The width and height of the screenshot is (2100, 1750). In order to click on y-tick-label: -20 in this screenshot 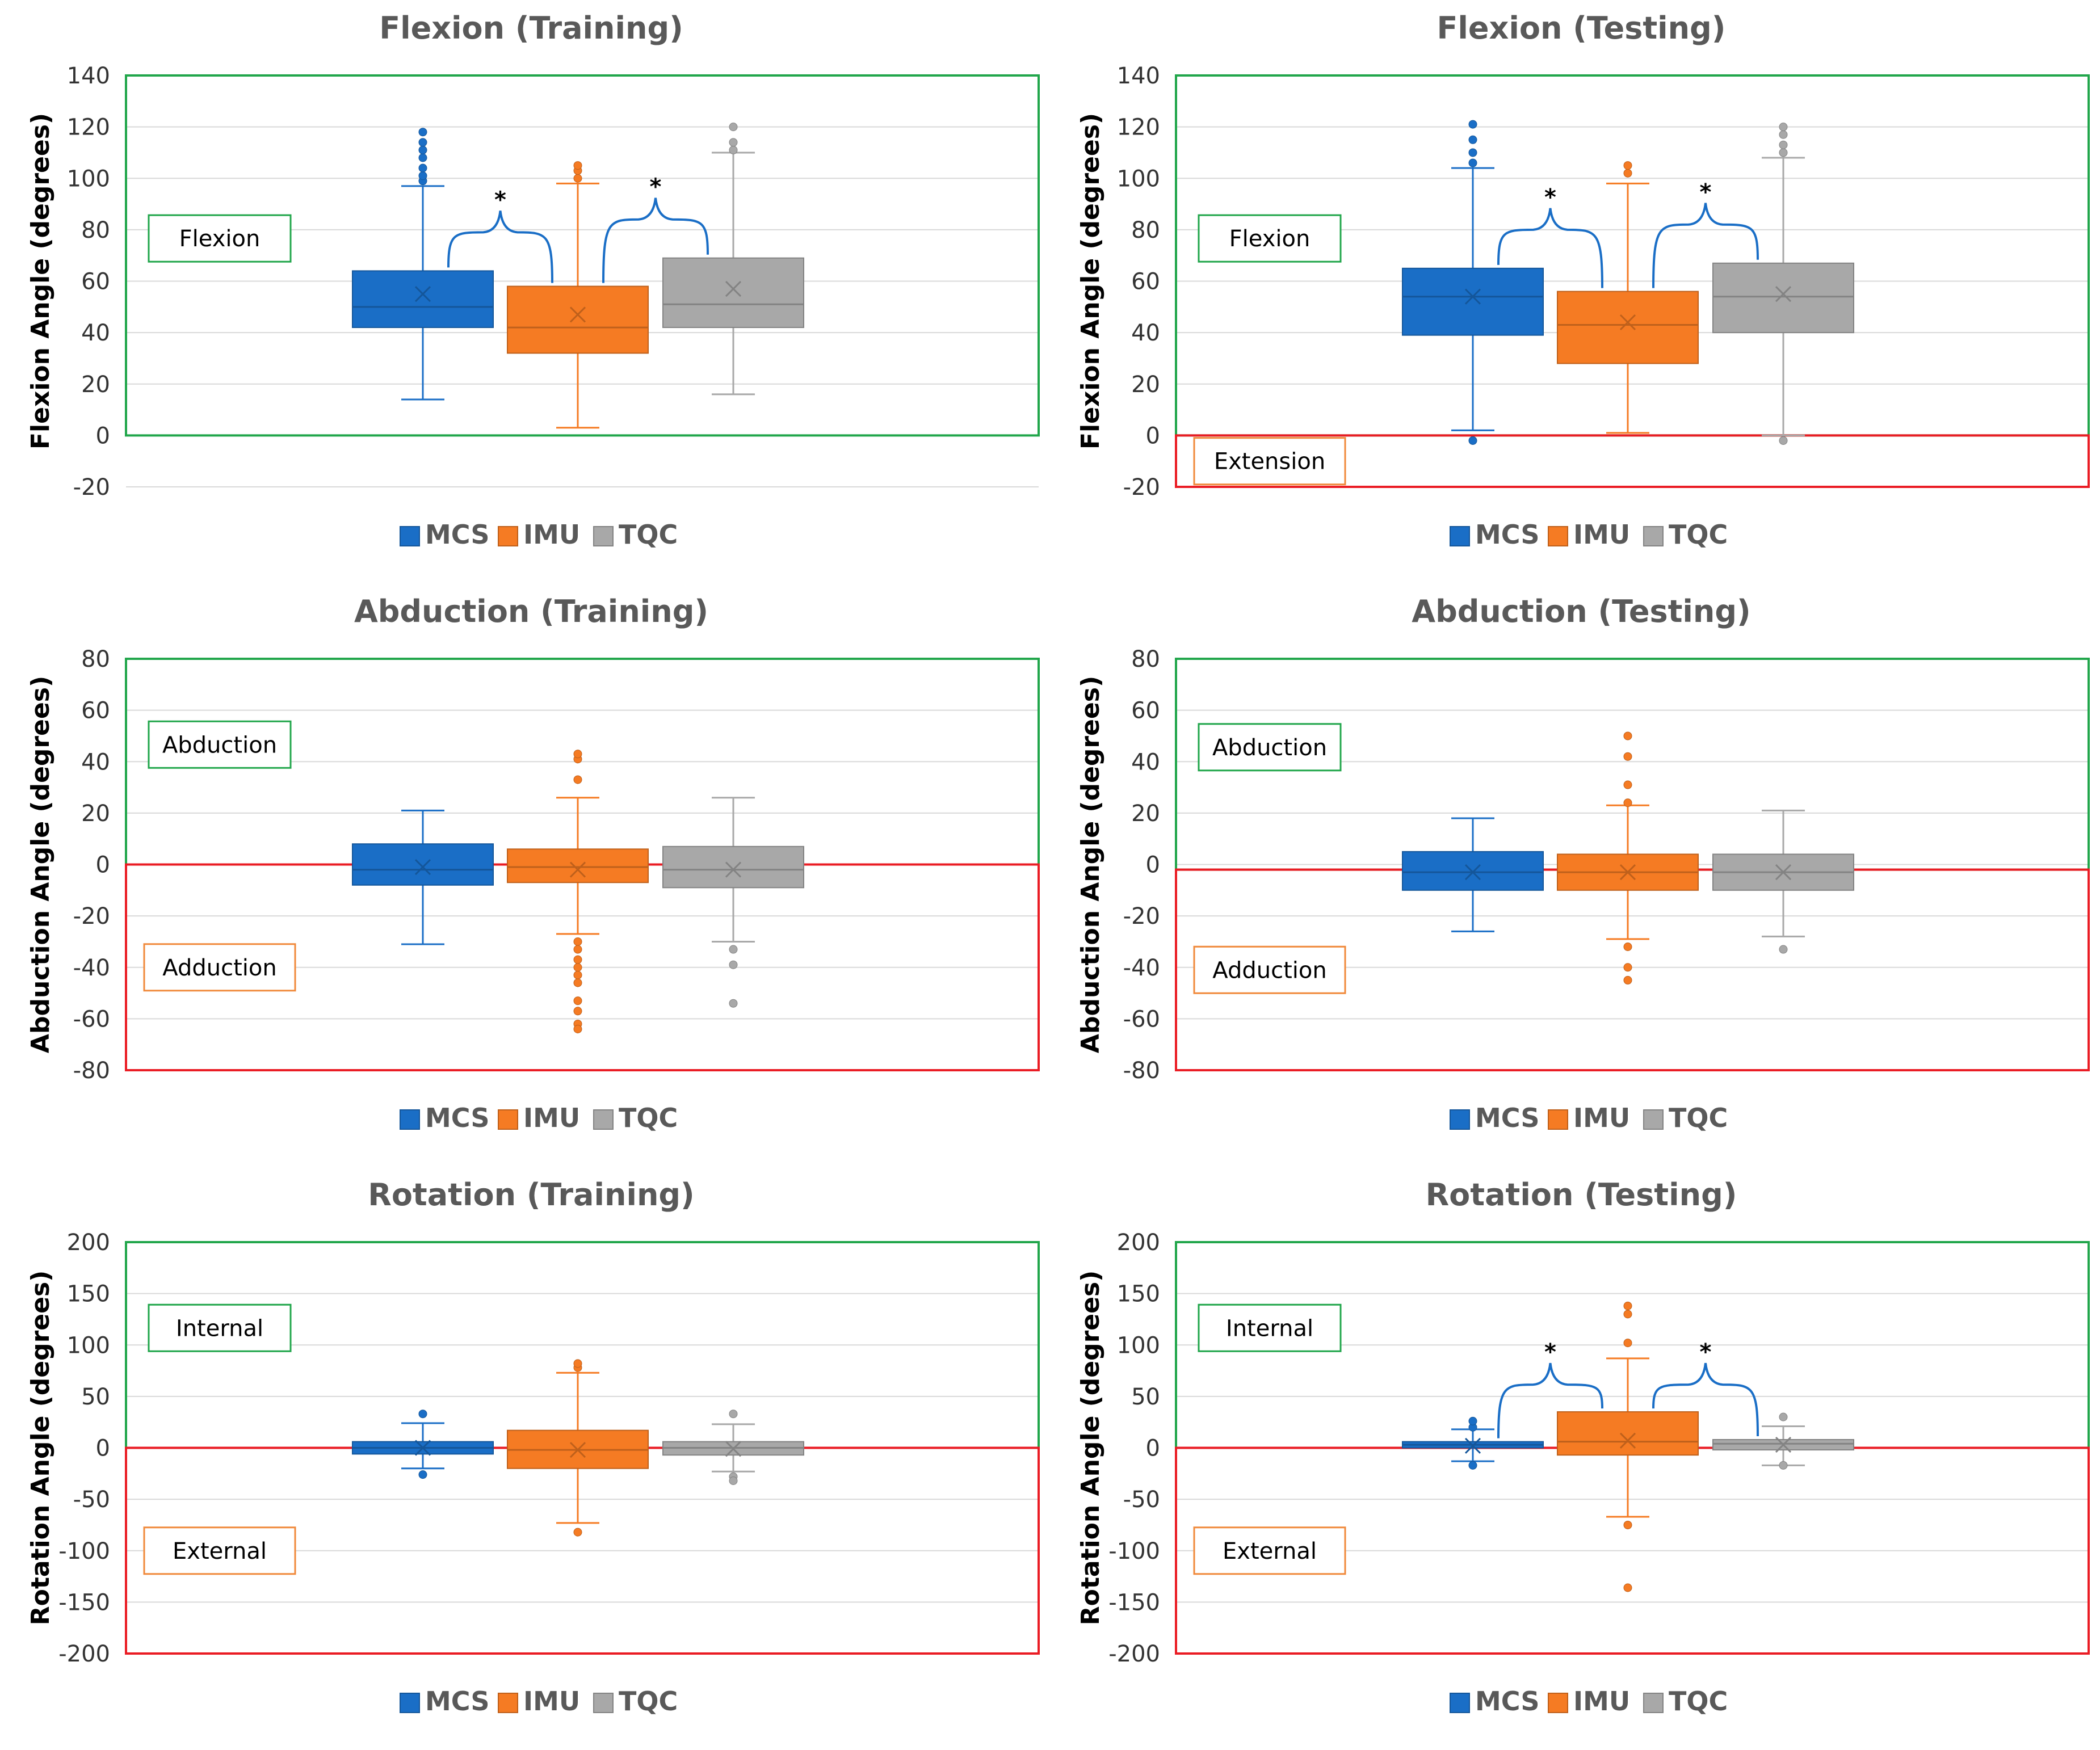, I will do `click(91, 487)`.